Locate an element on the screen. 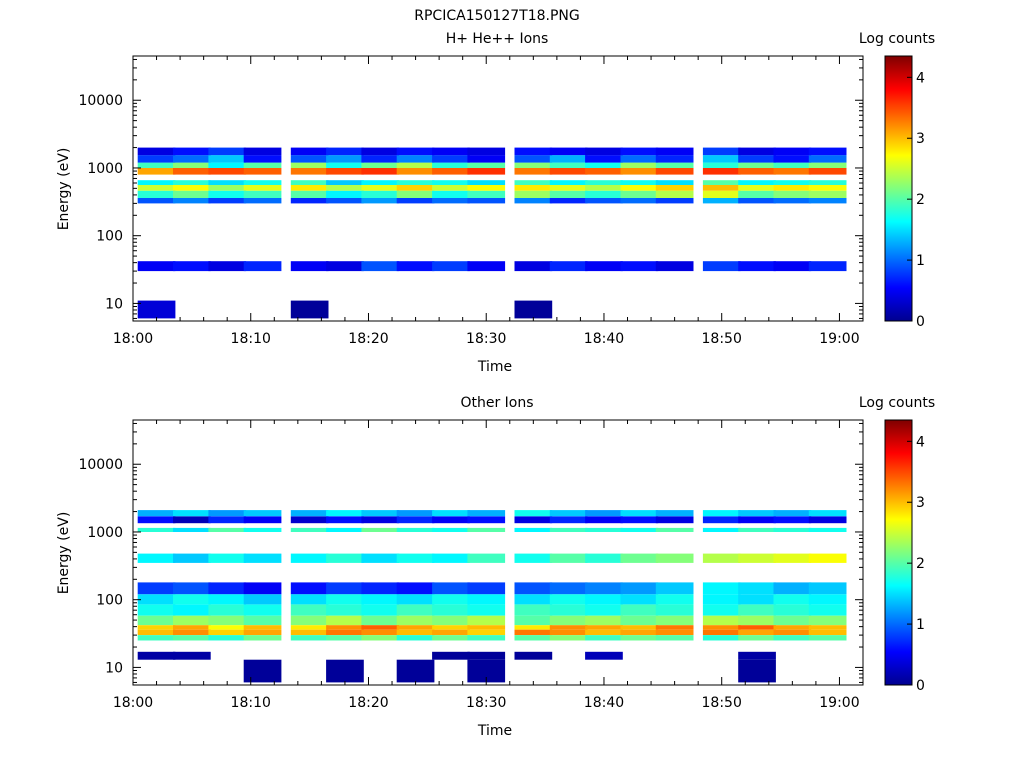  x-tick-label: 18:40 is located at coordinates (604, 339).